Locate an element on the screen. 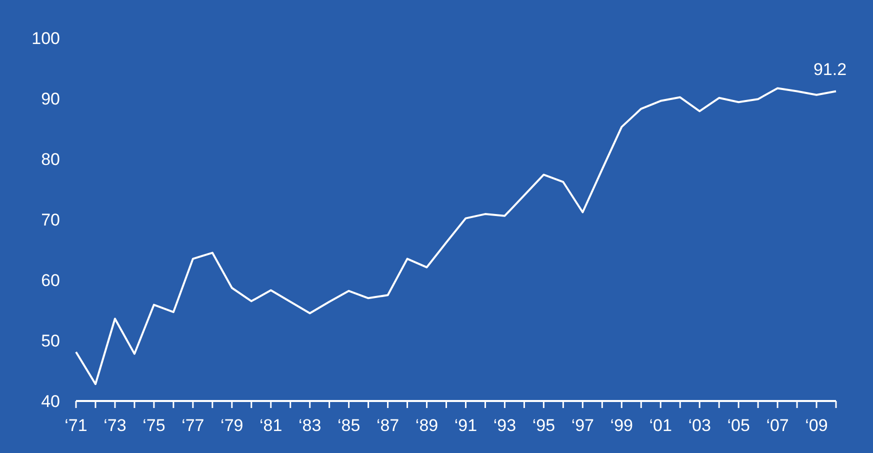  y-tick-label: 60 is located at coordinates (50, 280).